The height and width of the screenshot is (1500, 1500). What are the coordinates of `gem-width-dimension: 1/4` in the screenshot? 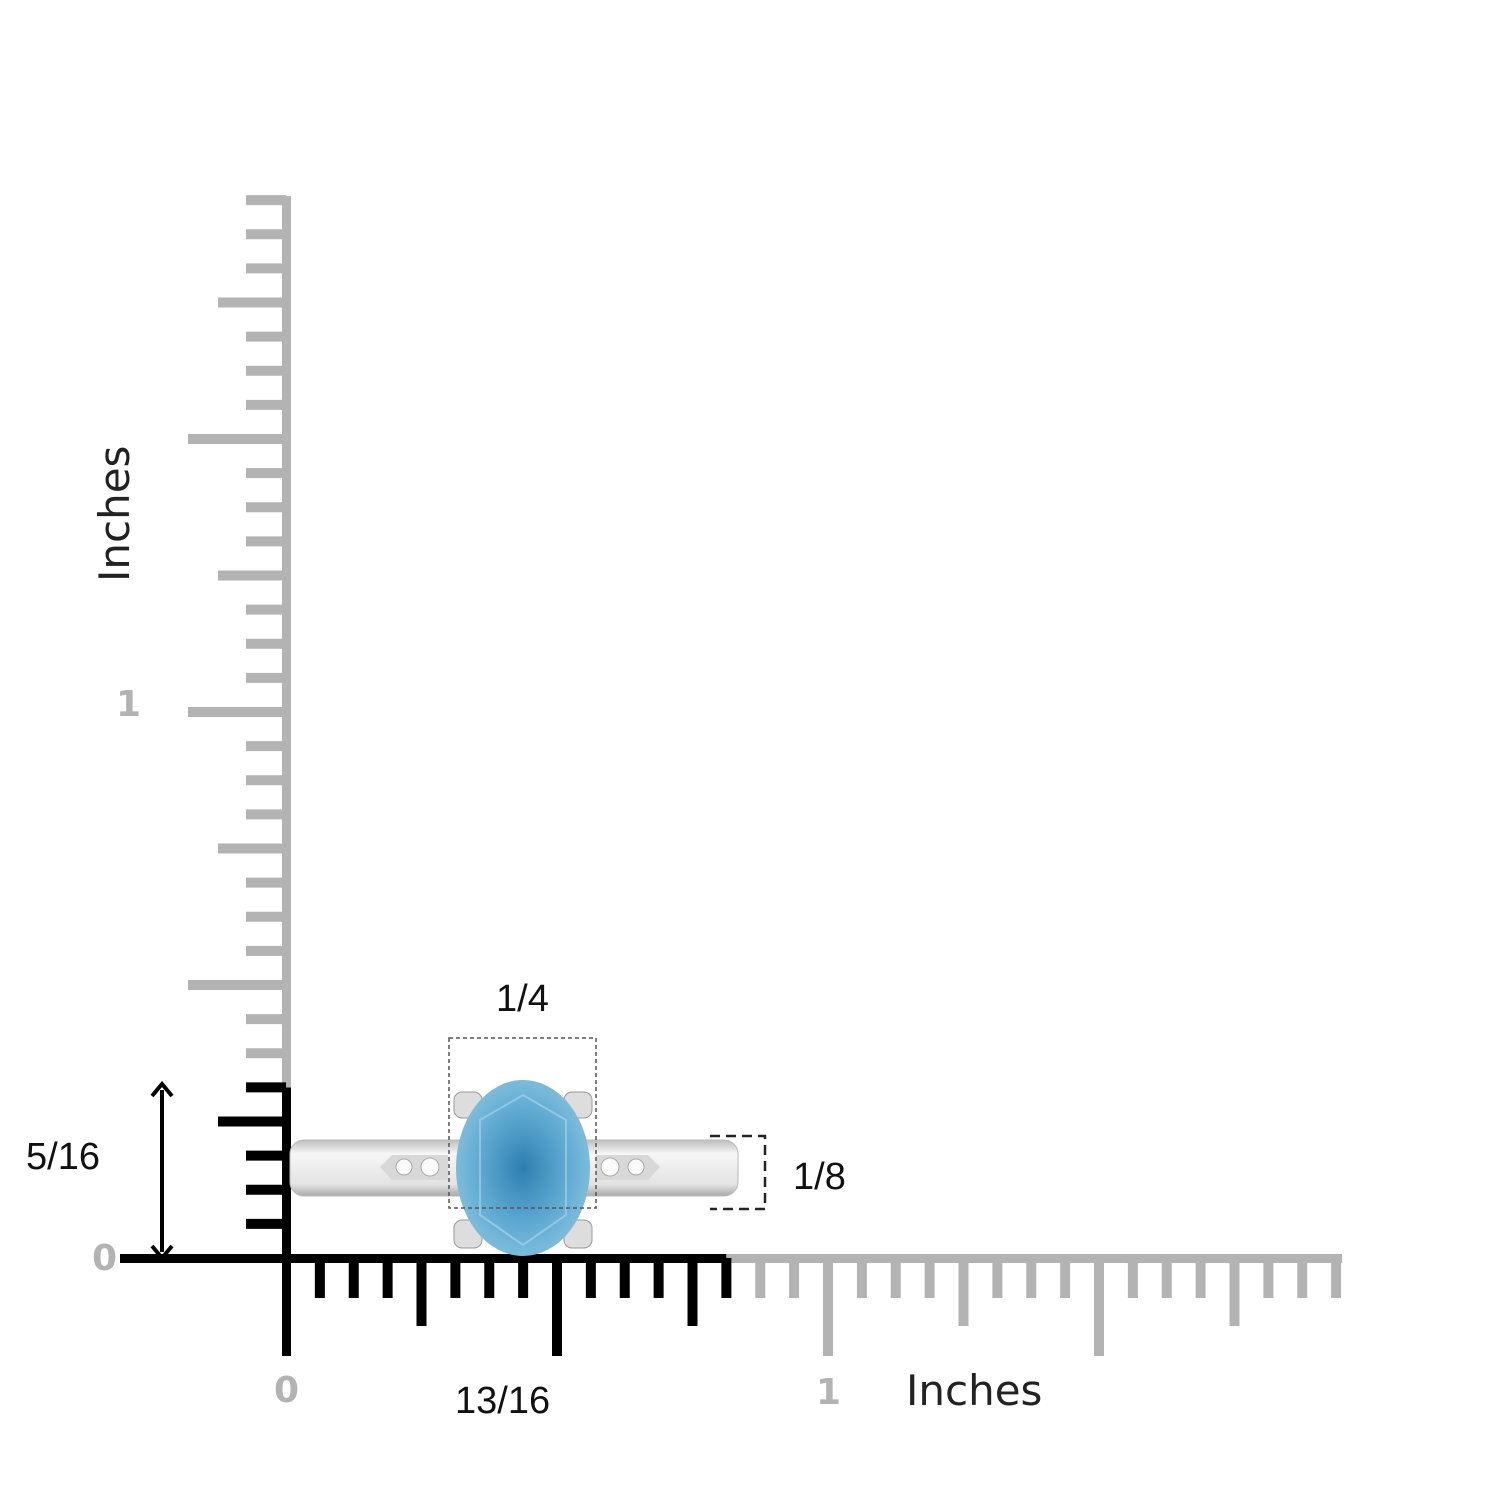 It's located at (522, 999).